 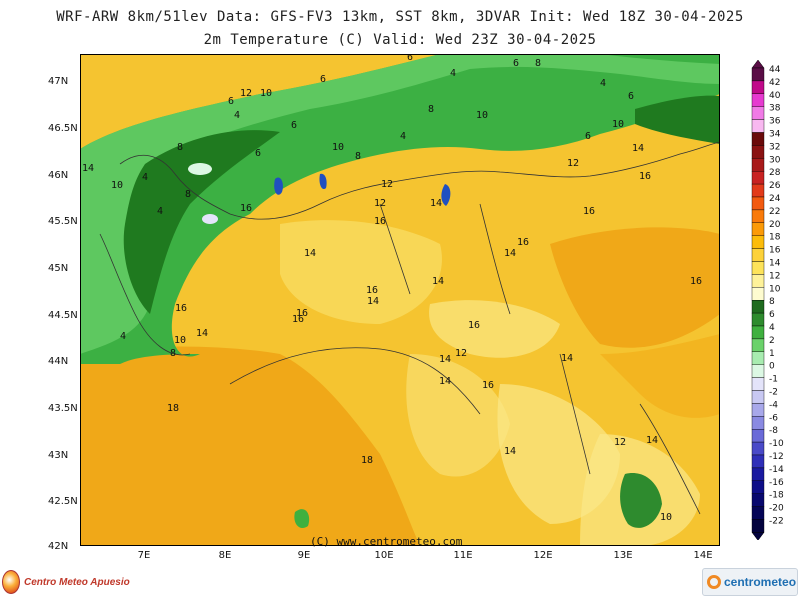 I want to click on colorbar-label: 16, so click(x=775, y=251).